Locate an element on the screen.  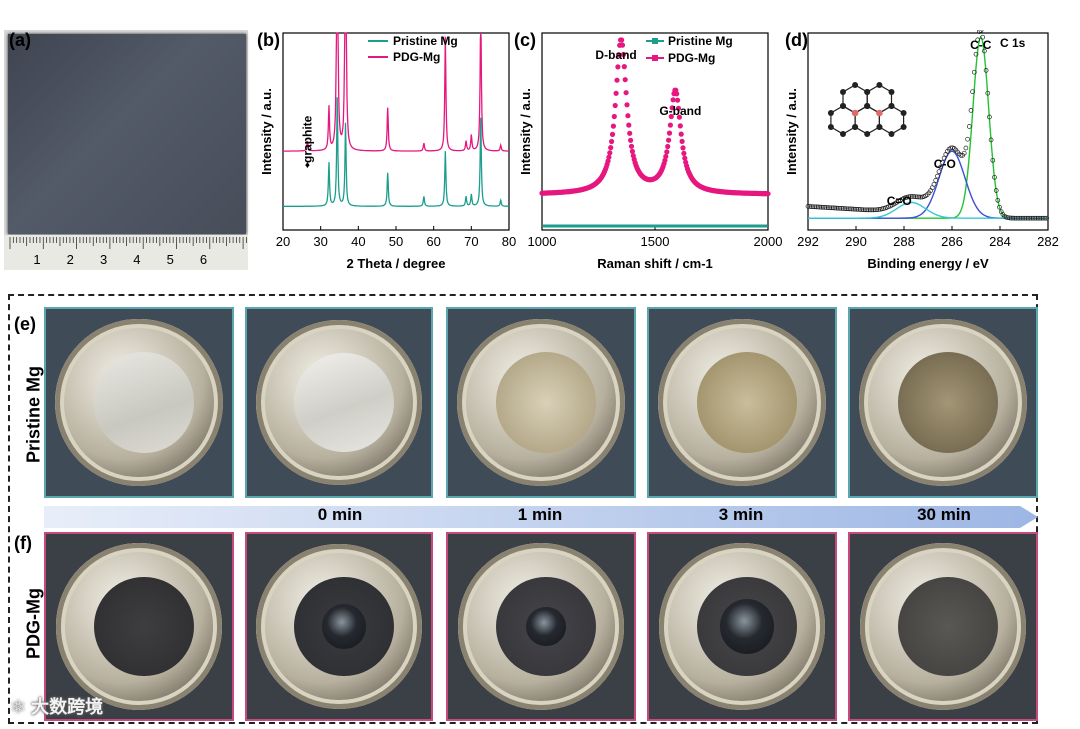
watermark-icon: ⚛ is located at coordinates (18, 707).